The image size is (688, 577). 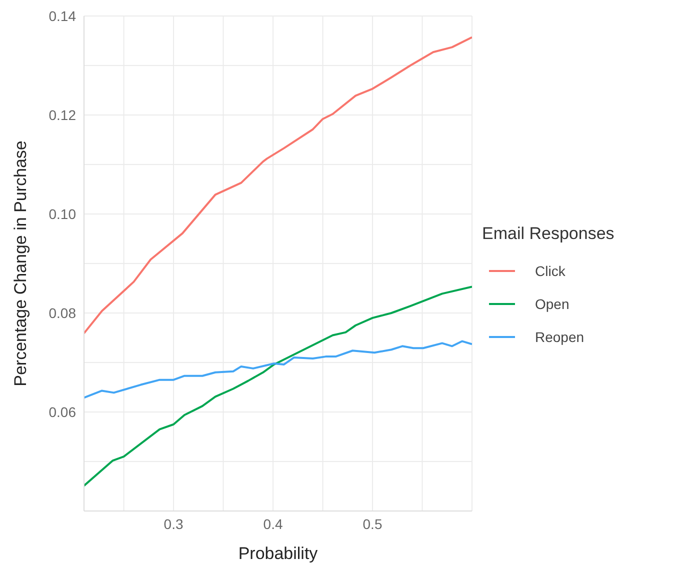 What do you see at coordinates (278, 369) in the screenshot?
I see `line-series` at bounding box center [278, 369].